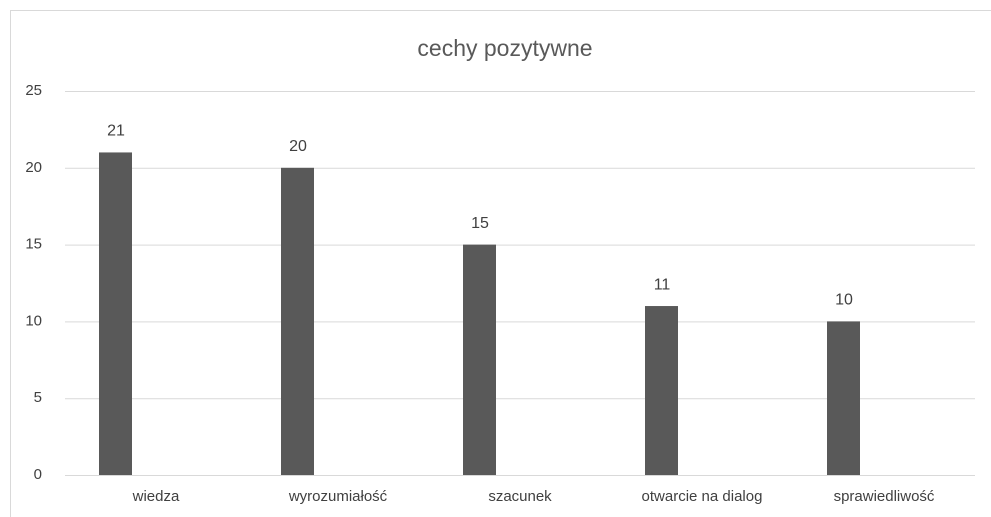 This screenshot has width=991, height=517. I want to click on y-tick-label: 0, so click(38, 474).